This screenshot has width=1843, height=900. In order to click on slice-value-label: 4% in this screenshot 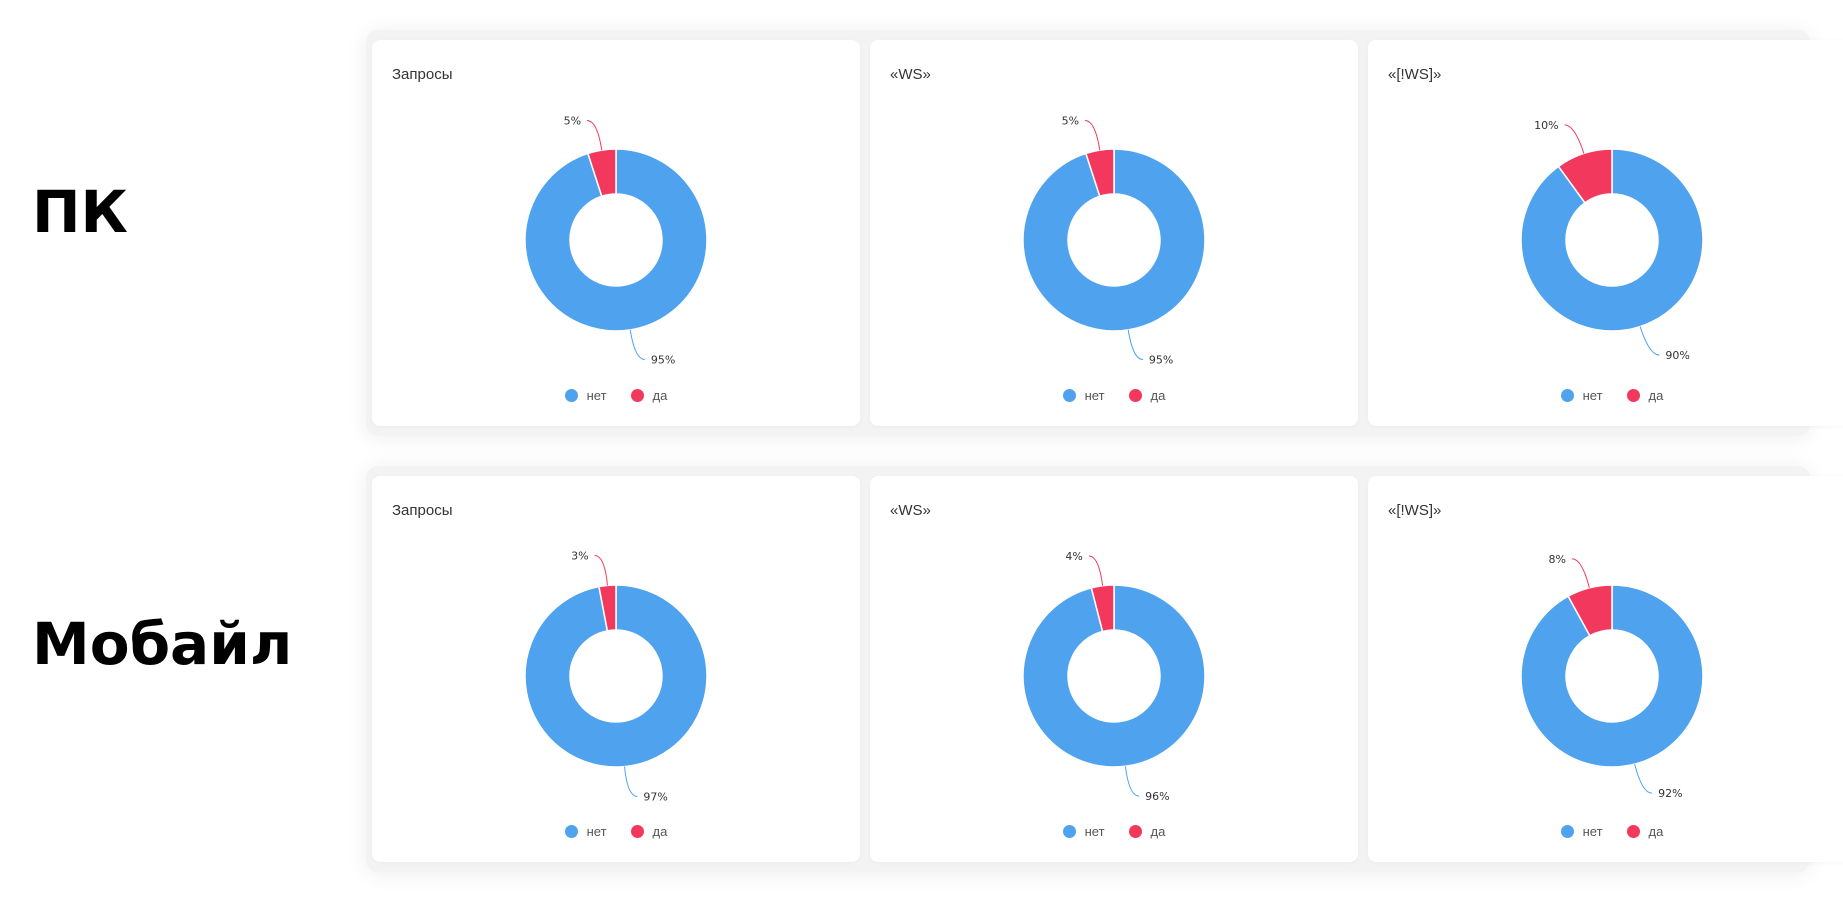, I will do `click(1073, 556)`.